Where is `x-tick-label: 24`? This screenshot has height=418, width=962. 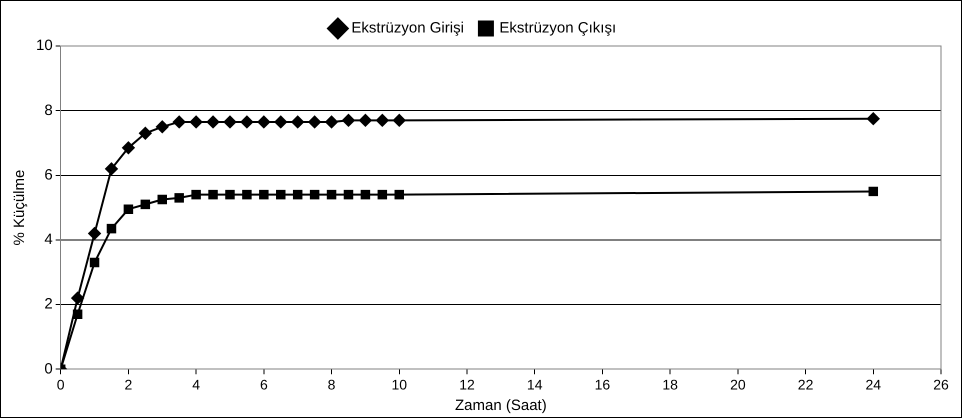
x-tick-label: 24 is located at coordinates (873, 384).